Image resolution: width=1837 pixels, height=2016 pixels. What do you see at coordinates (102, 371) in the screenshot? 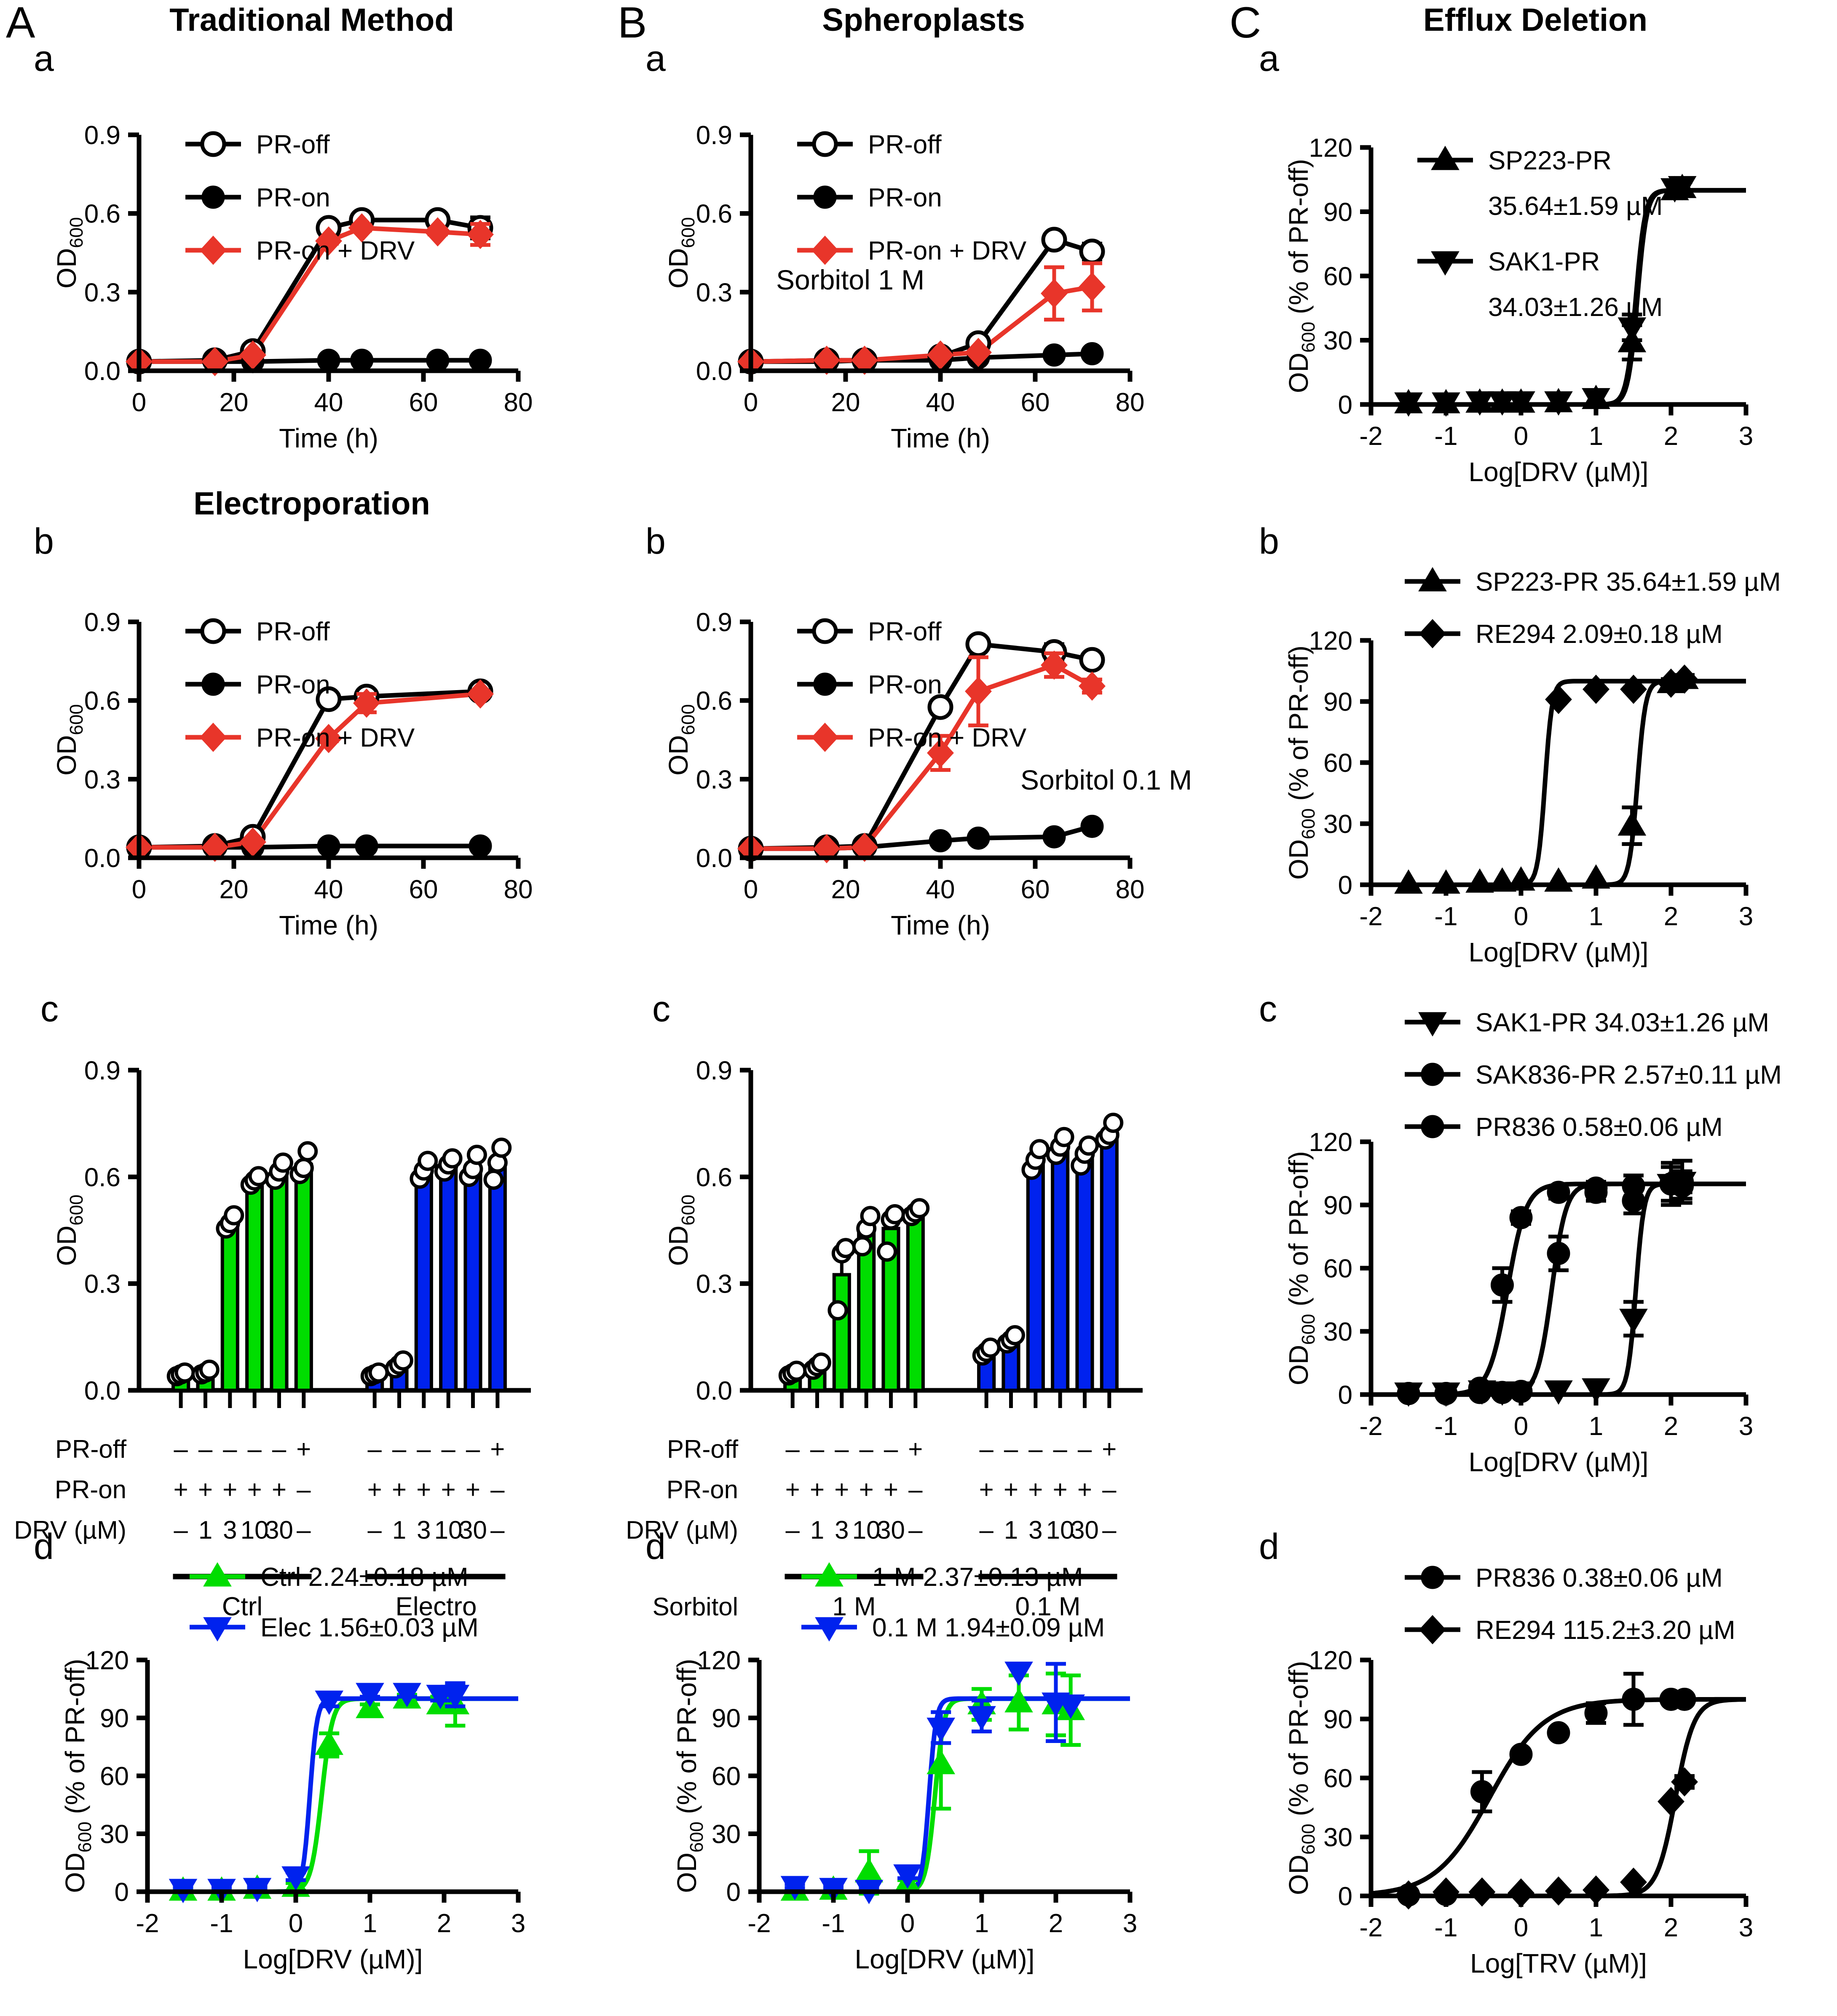
I see `y-tick-label: 0.0` at bounding box center [102, 371].